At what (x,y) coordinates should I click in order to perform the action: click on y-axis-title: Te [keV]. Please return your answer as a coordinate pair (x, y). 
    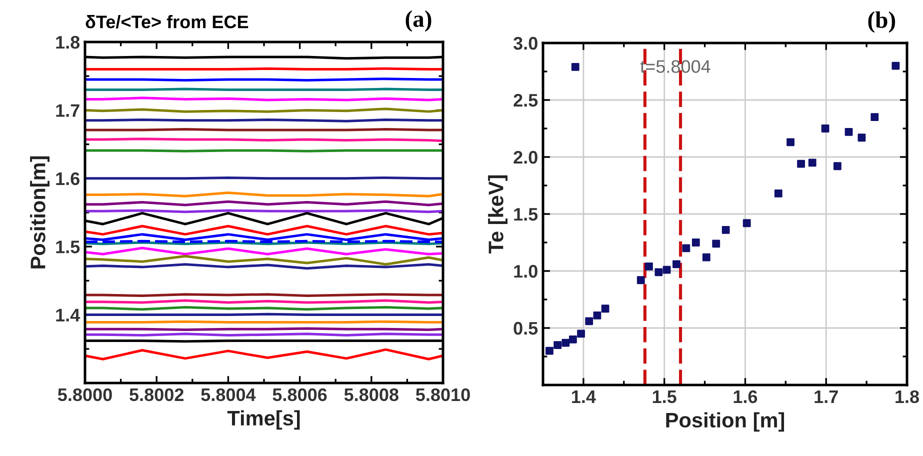
    Looking at the image, I should click on (498, 214).